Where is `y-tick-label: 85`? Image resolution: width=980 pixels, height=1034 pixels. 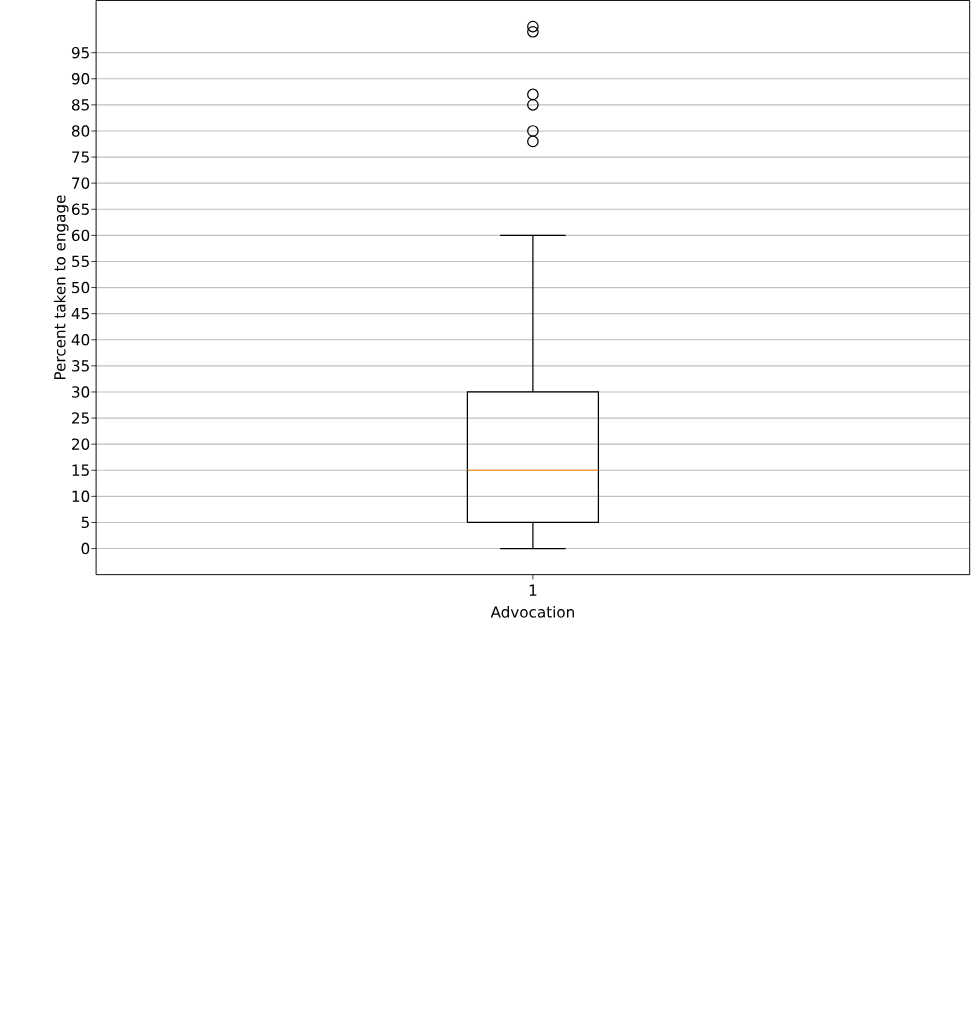
y-tick-label: 85 is located at coordinates (81, 105).